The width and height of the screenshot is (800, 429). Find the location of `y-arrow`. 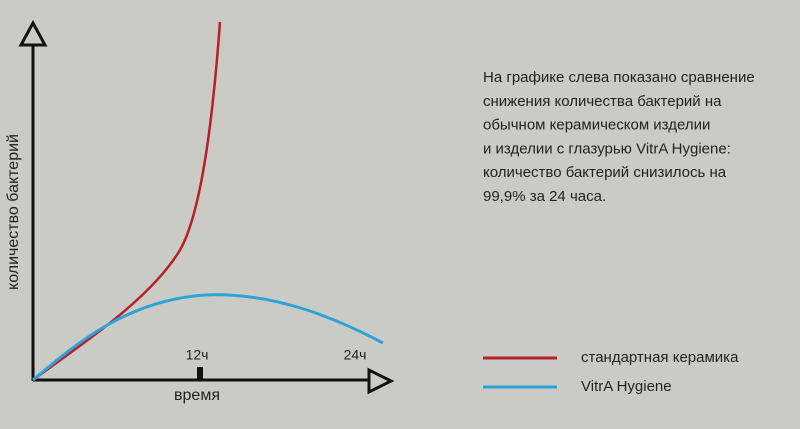

y-arrow is located at coordinates (33, 33).